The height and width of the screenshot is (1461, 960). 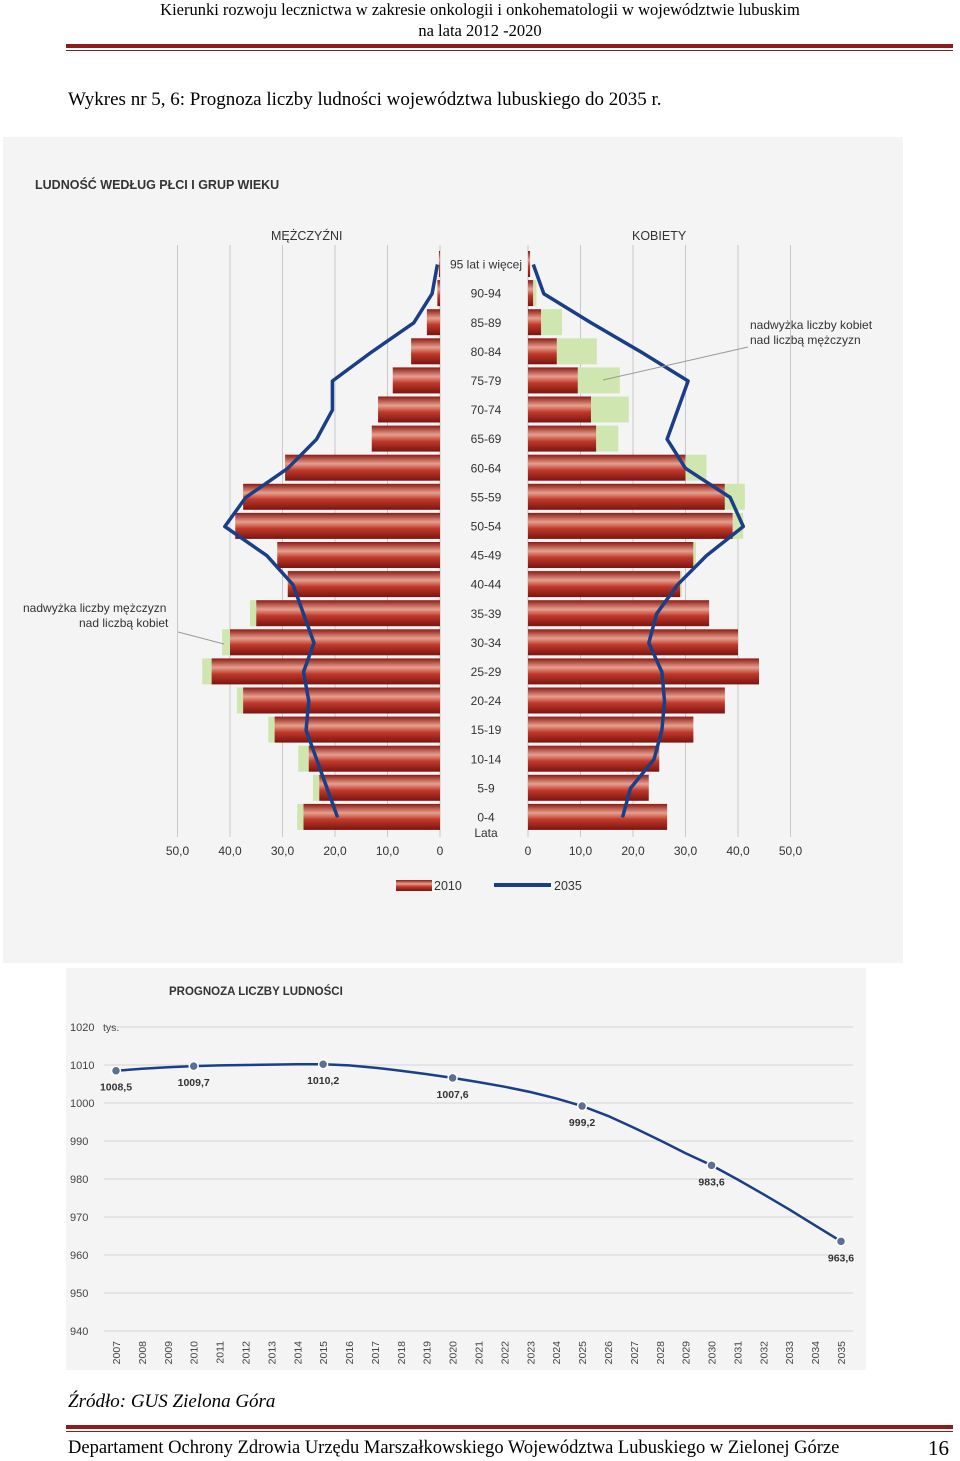 What do you see at coordinates (635, 1353) in the screenshot?
I see `x-tick-label: 2027` at bounding box center [635, 1353].